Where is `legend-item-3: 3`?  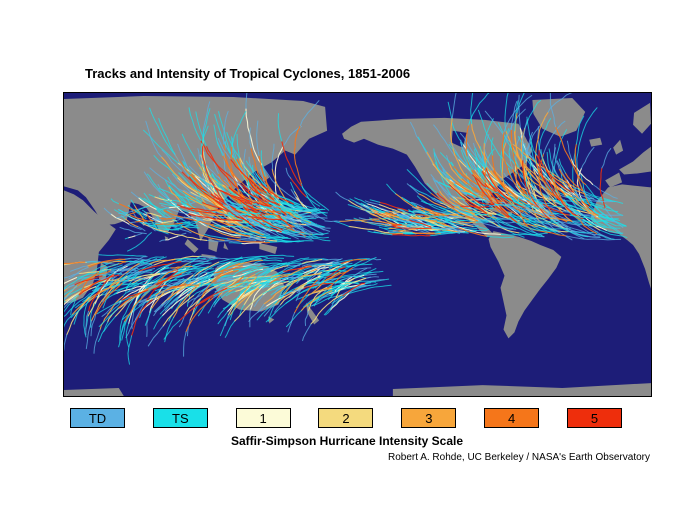
legend-item-3: 3 is located at coordinates (429, 418).